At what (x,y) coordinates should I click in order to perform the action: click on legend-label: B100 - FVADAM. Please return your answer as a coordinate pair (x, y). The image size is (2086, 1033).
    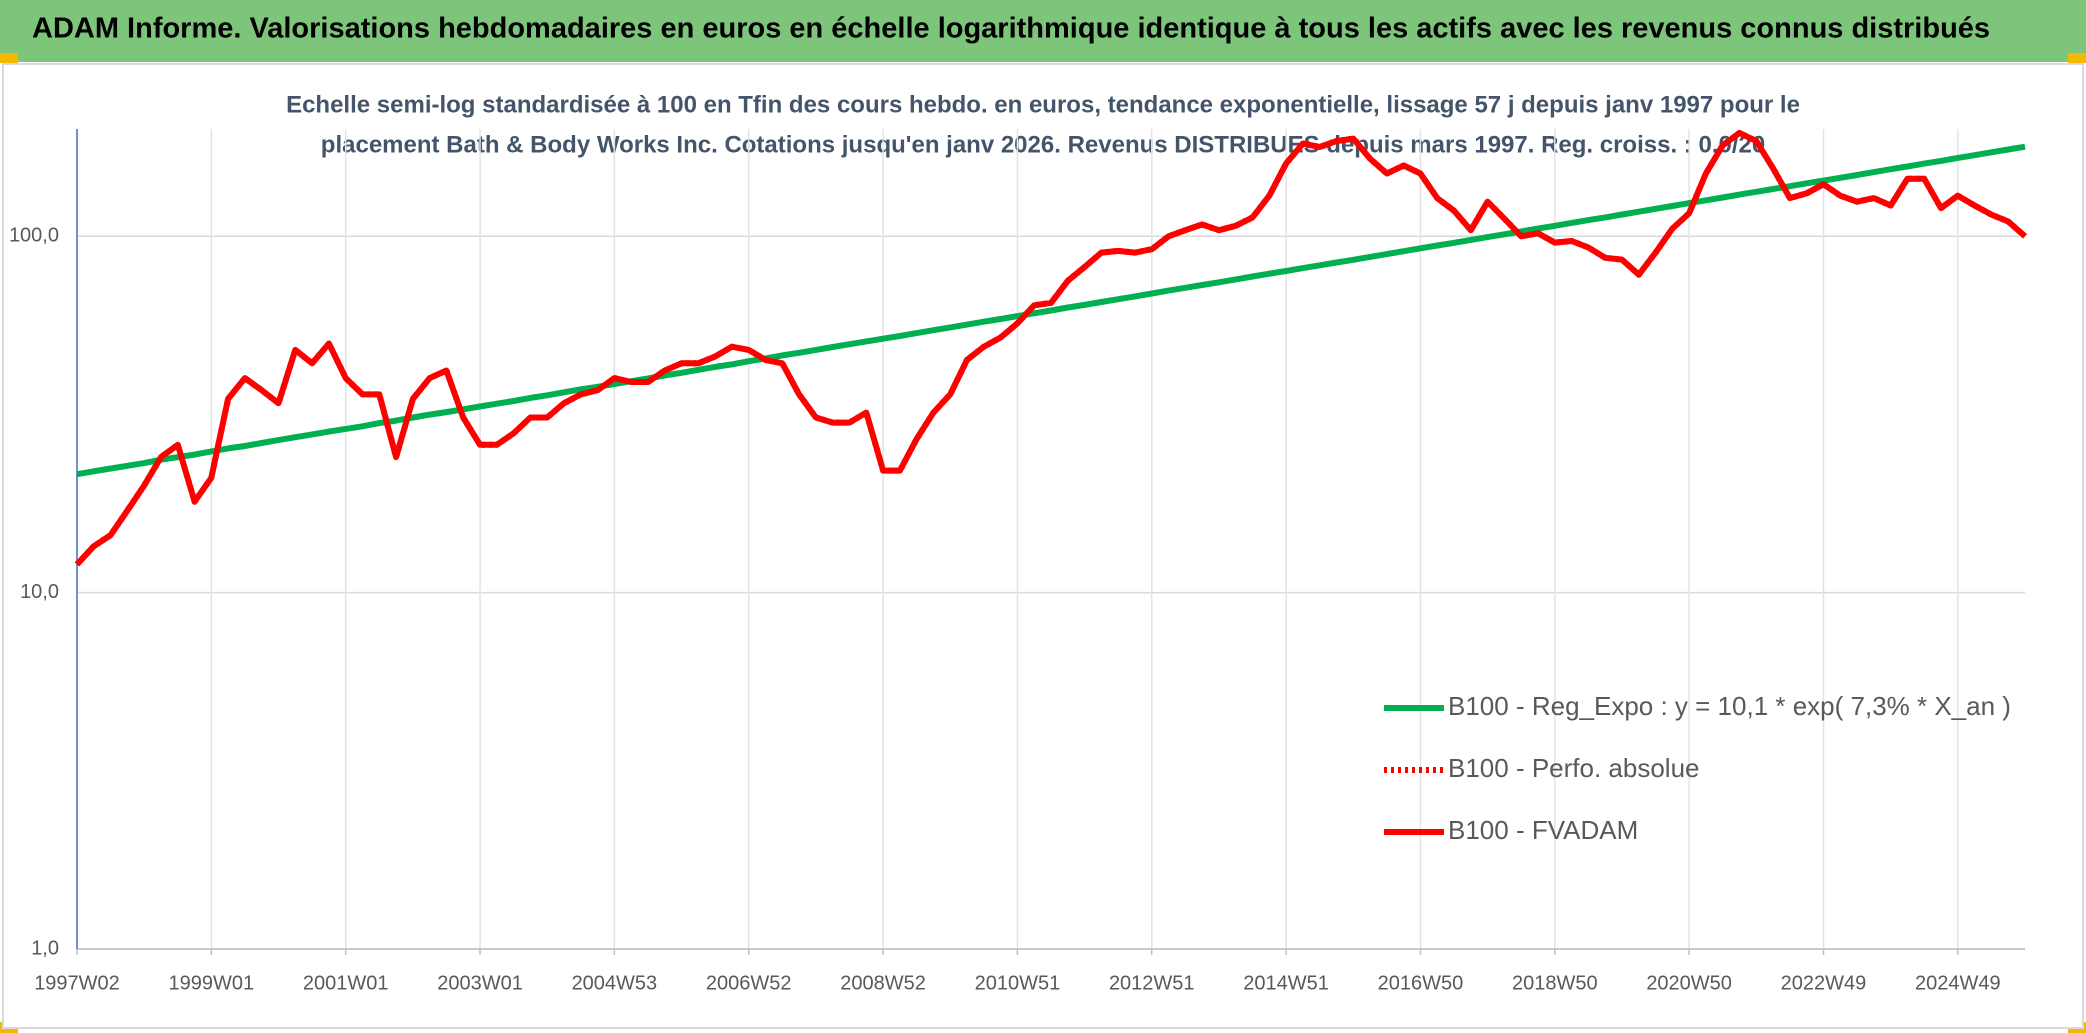
    Looking at the image, I should click on (1543, 830).